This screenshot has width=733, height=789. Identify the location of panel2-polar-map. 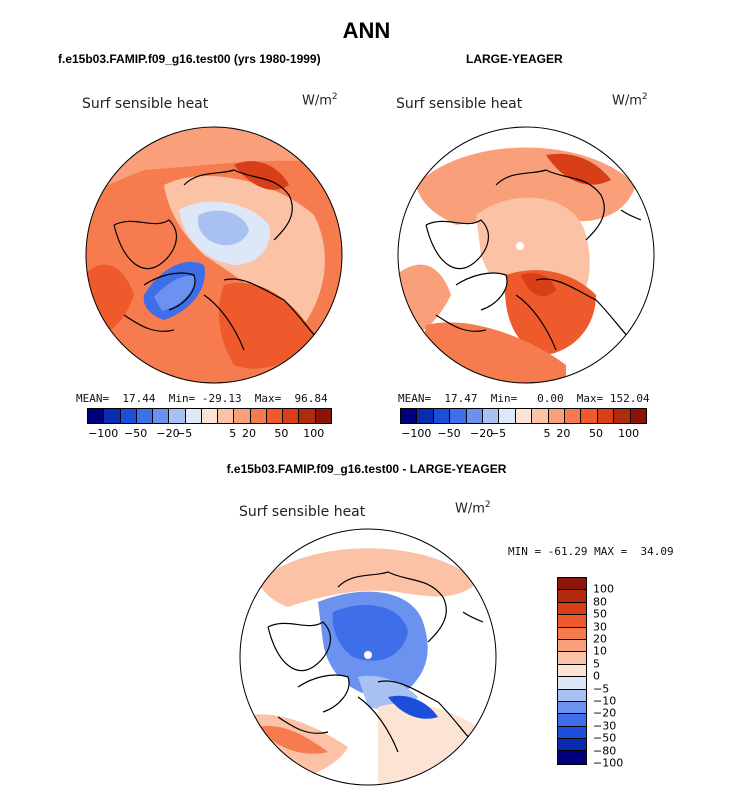
(526, 255).